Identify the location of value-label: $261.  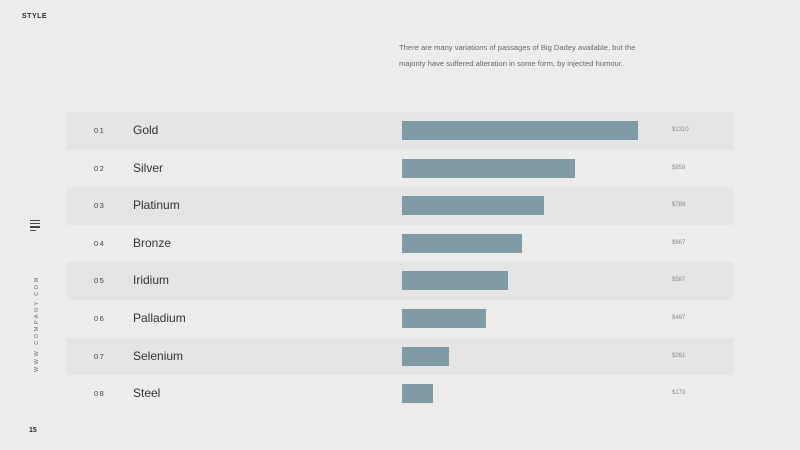
(679, 355).